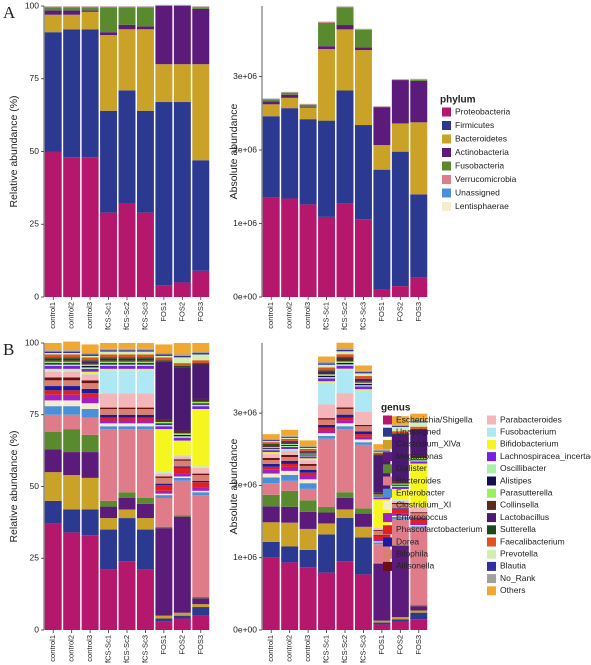 This screenshot has height=665, width=591. What do you see at coordinates (458, 100) in the screenshot?
I see `legend-title: phylum` at bounding box center [458, 100].